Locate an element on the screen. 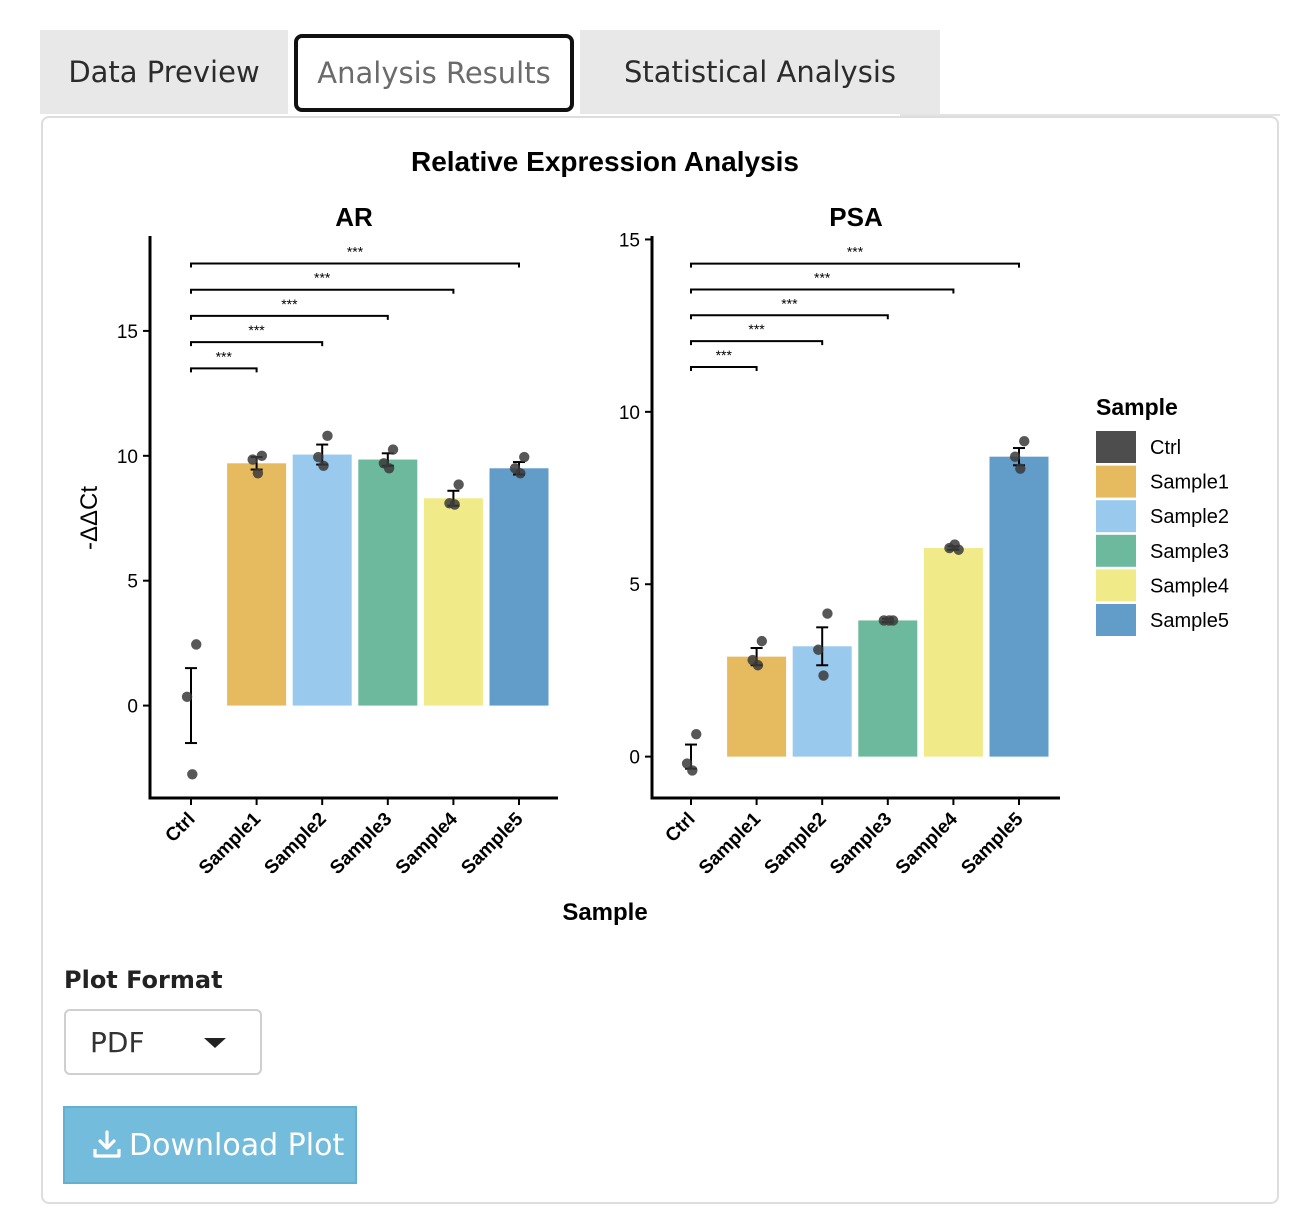 The image size is (1298, 1220). panel-title: AR is located at coordinates (354, 217).